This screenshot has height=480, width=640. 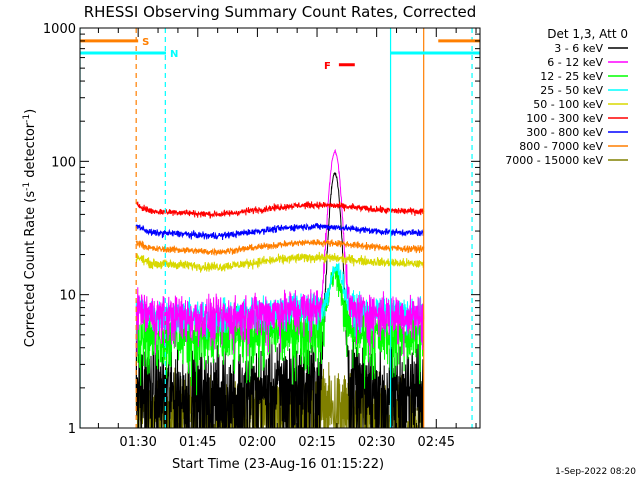 What do you see at coordinates (376, 442) in the screenshot?
I see `x-tick-label: 02:30` at bounding box center [376, 442].